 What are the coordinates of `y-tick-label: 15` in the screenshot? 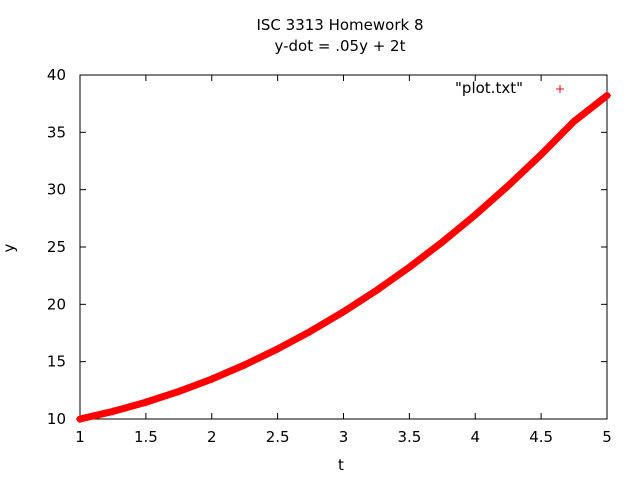 It's located at (56, 362).